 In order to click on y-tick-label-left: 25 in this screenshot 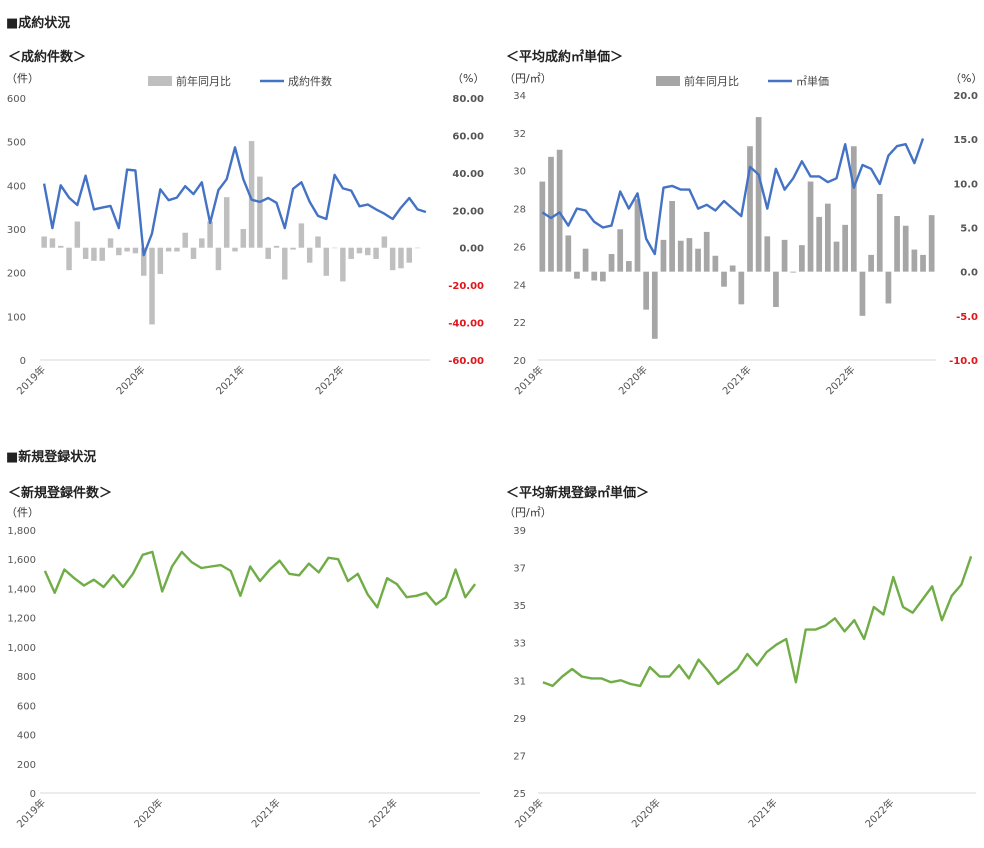, I will do `click(519, 794)`.